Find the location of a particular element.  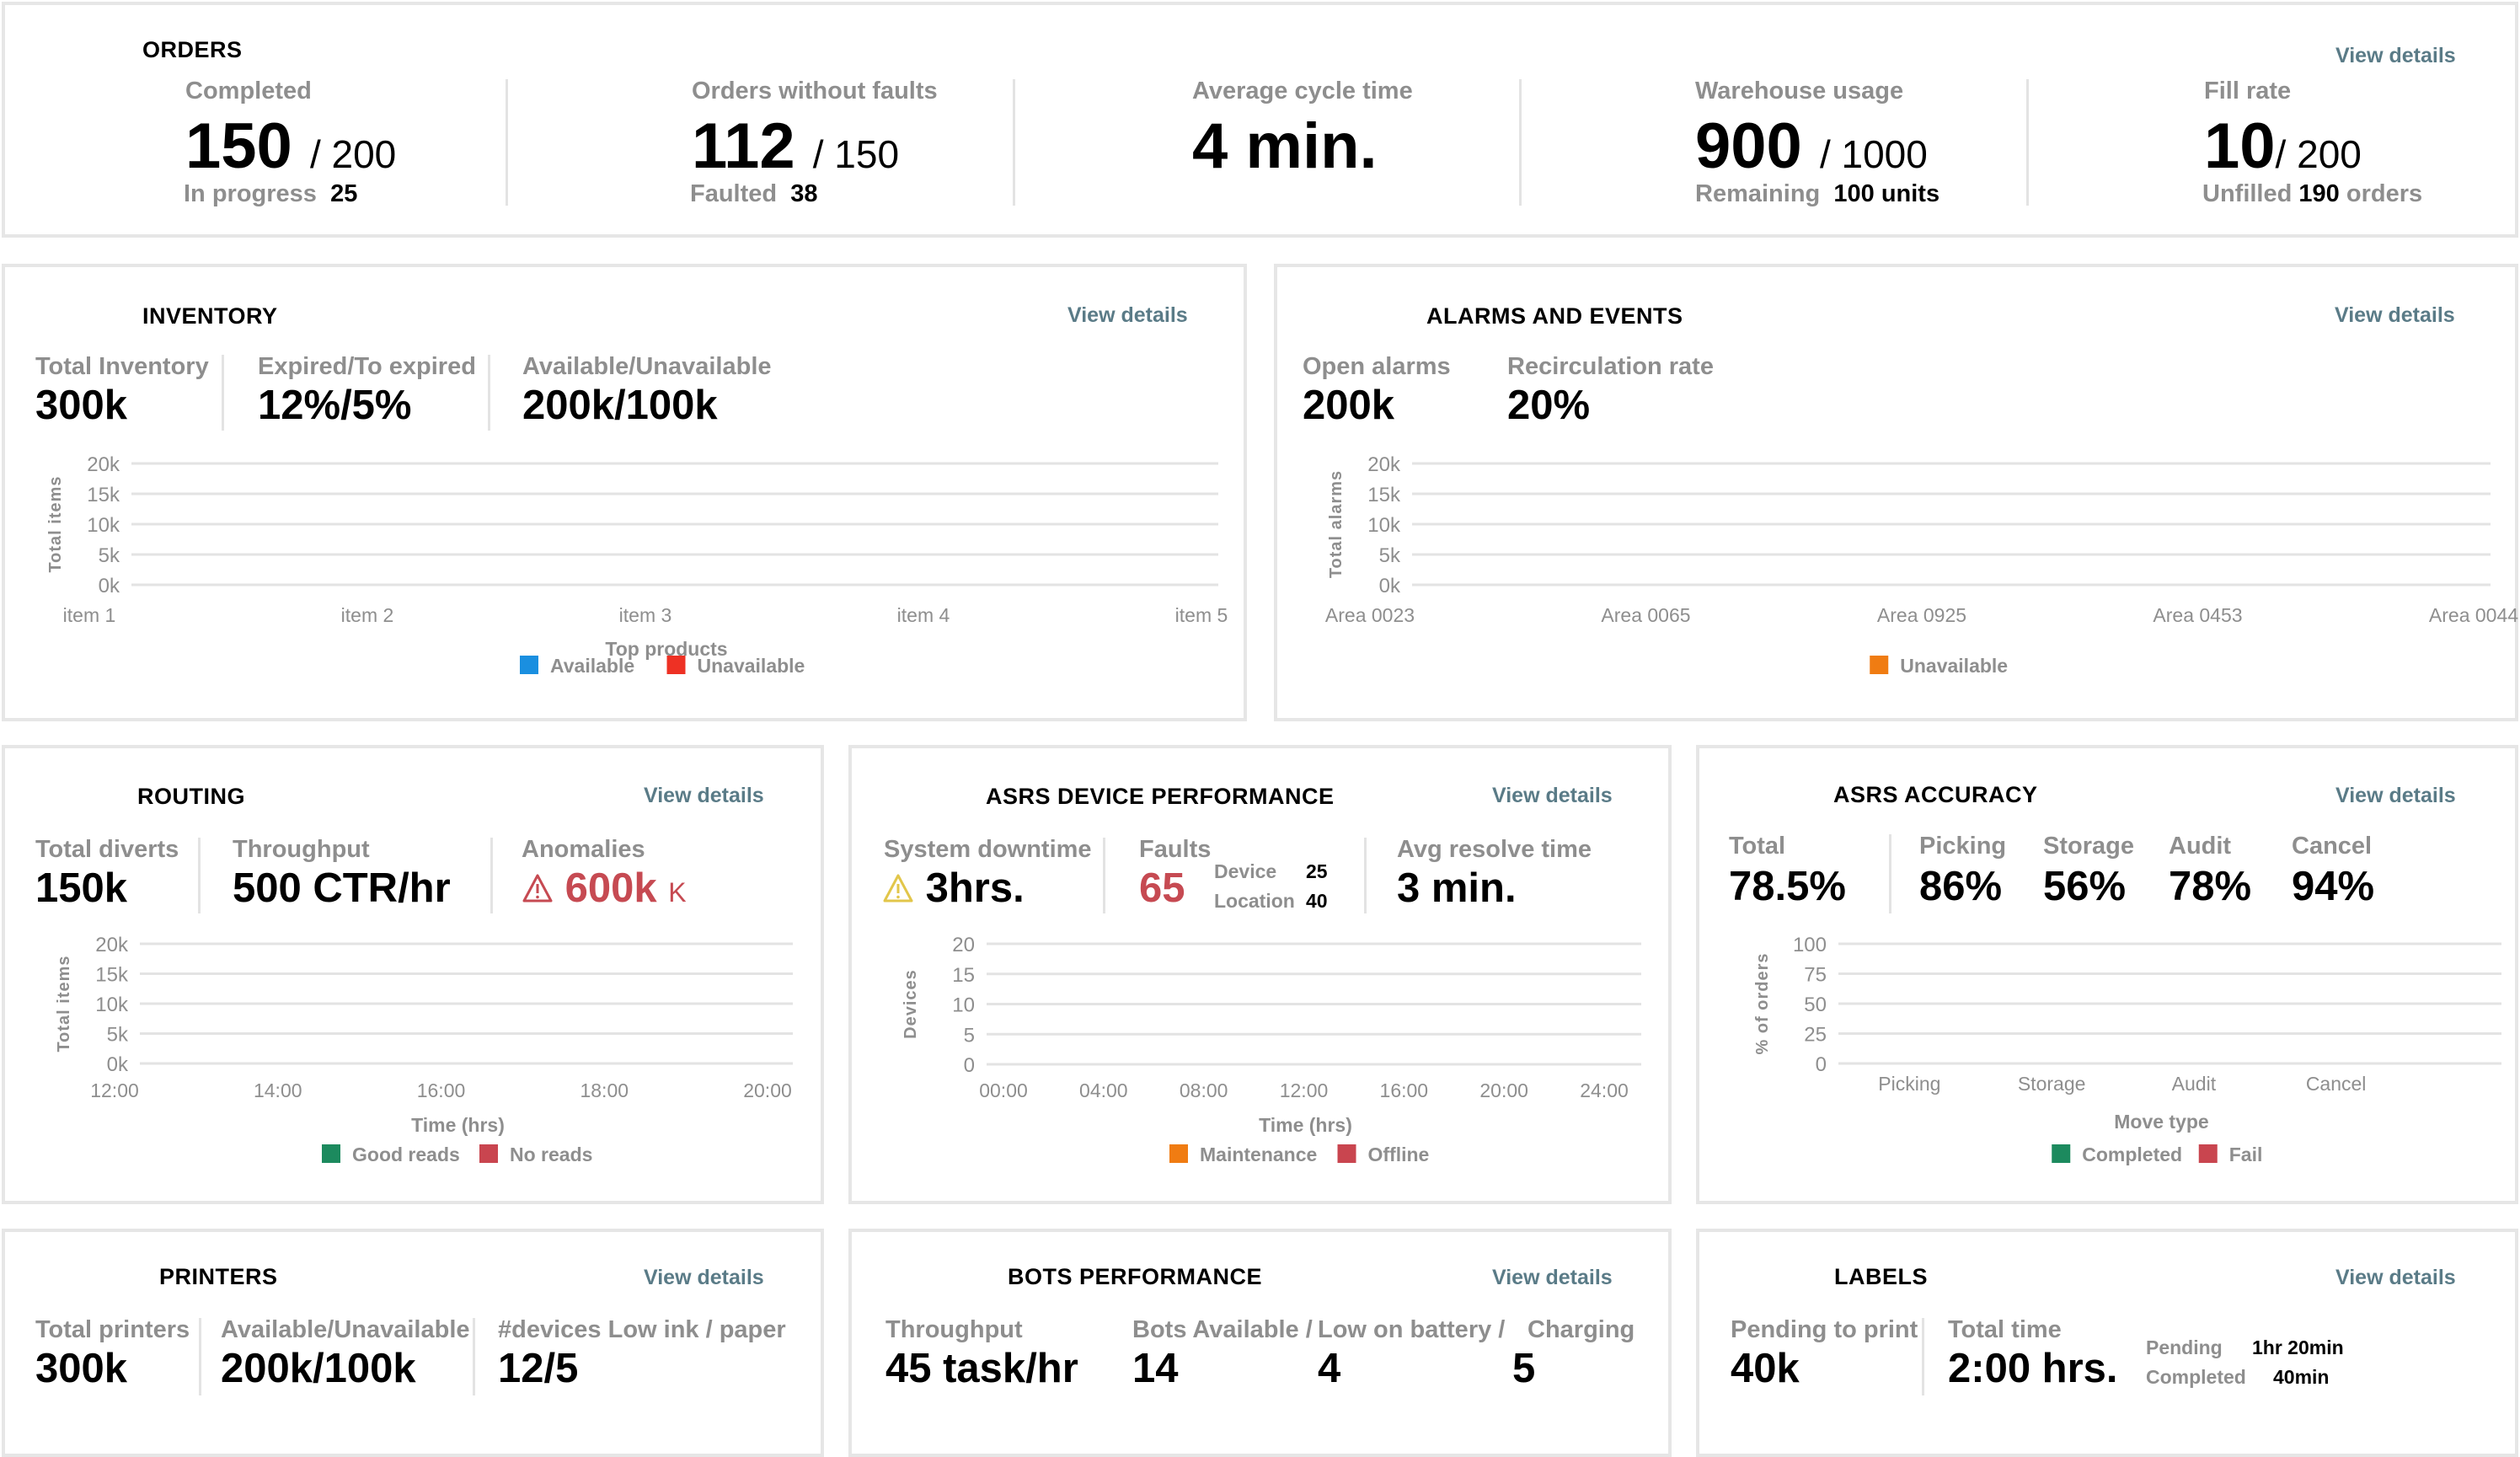

x-tick-label: item 5 is located at coordinates (1201, 615).